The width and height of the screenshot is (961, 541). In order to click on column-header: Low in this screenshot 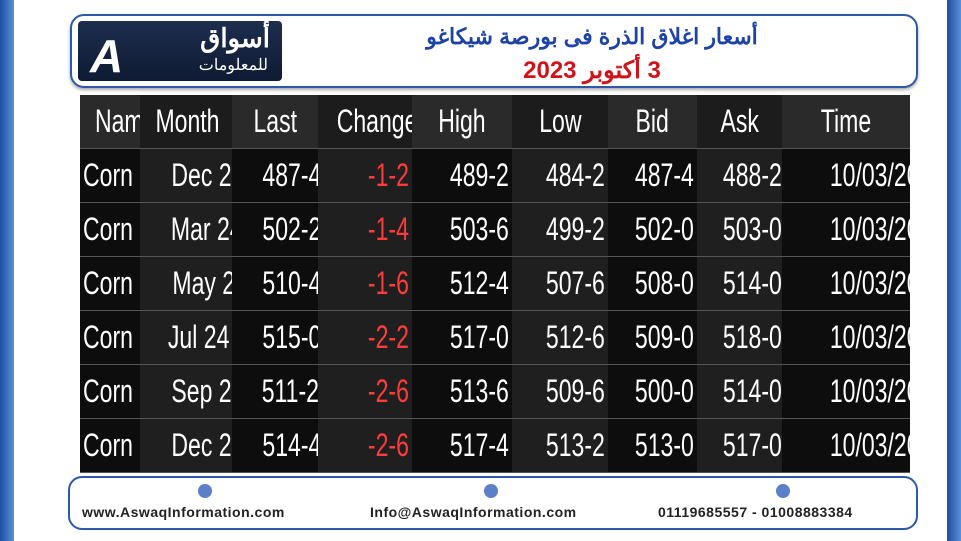, I will do `click(560, 122)`.